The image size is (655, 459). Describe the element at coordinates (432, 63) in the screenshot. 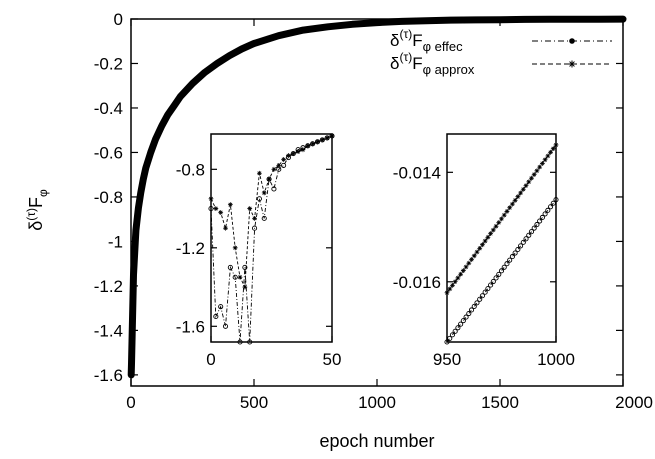

I see `legend-label: δ(τ)Fφ approx` at that location.